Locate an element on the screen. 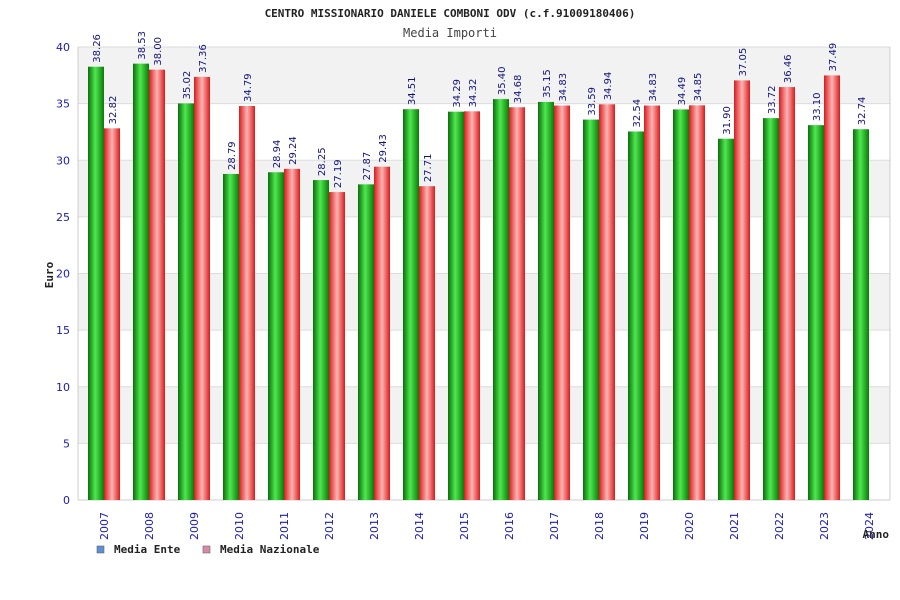 The height and width of the screenshot is (600, 900). y-tick-label: 10 is located at coordinates (63, 387).